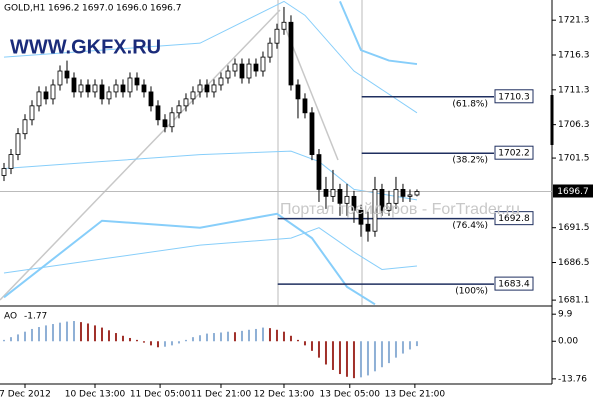  Describe the element at coordinates (400, 209) in the screenshot. I see `watermark: Портал трейдеров - ForTrader.ru` at that location.